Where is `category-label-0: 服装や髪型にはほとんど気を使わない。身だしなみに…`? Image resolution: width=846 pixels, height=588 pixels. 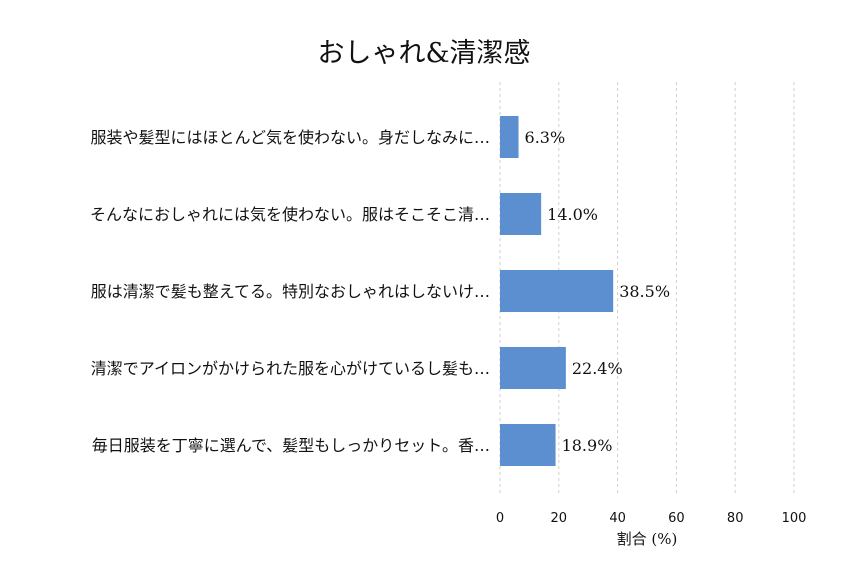 category-label-0: 服装や髪型にはほとんど気を使わない。身だしなみに… is located at coordinates (290, 137).